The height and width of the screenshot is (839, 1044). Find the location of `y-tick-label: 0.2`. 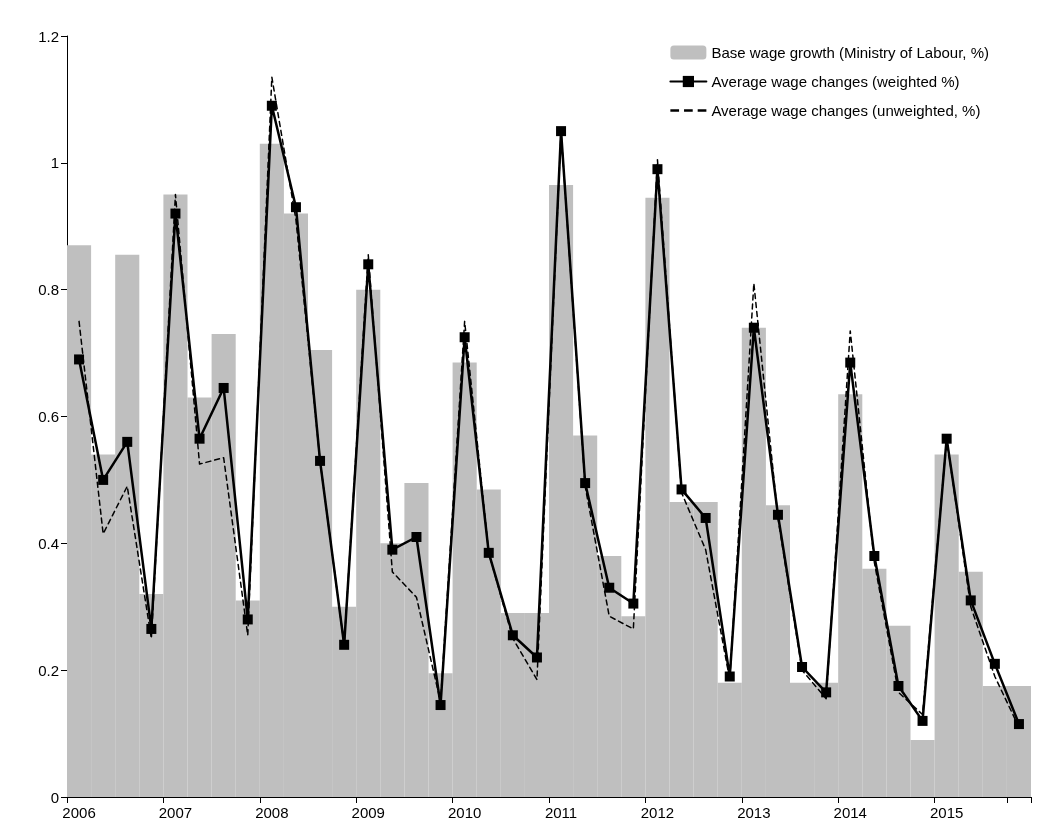

y-tick-label: 0.2 is located at coordinates (48, 670).